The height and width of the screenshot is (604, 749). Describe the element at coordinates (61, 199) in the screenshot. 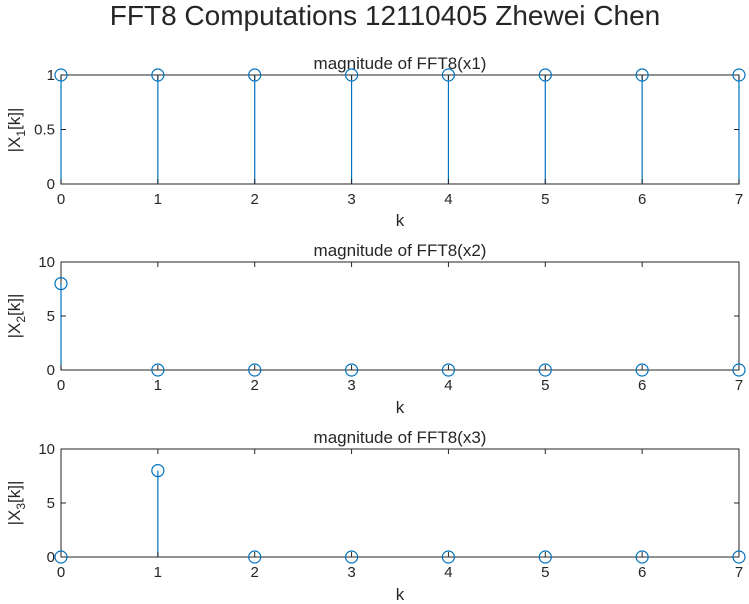

I see `subplot-1-xtick-label: 0` at that location.